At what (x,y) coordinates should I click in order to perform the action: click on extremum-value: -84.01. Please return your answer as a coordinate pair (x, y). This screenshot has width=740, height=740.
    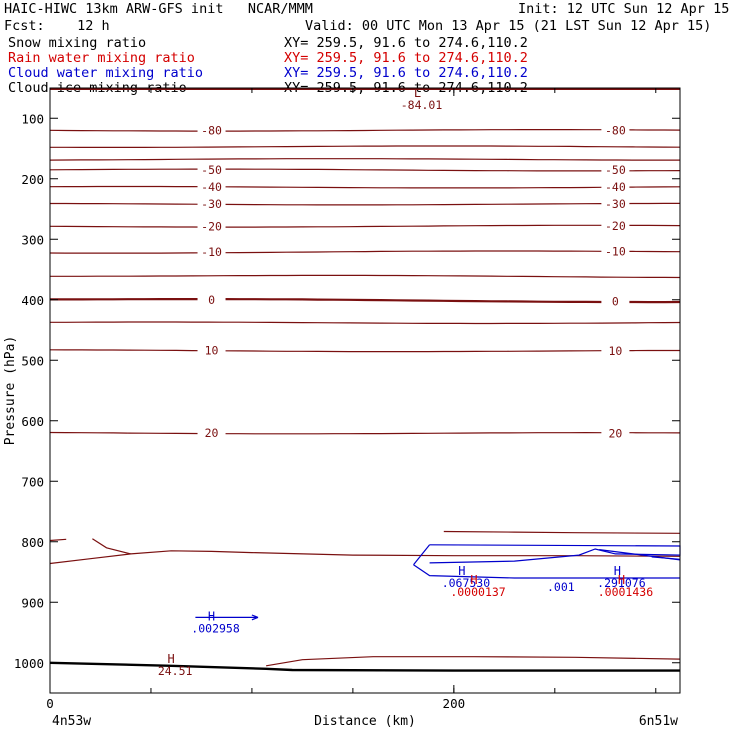
    Looking at the image, I should click on (422, 105).